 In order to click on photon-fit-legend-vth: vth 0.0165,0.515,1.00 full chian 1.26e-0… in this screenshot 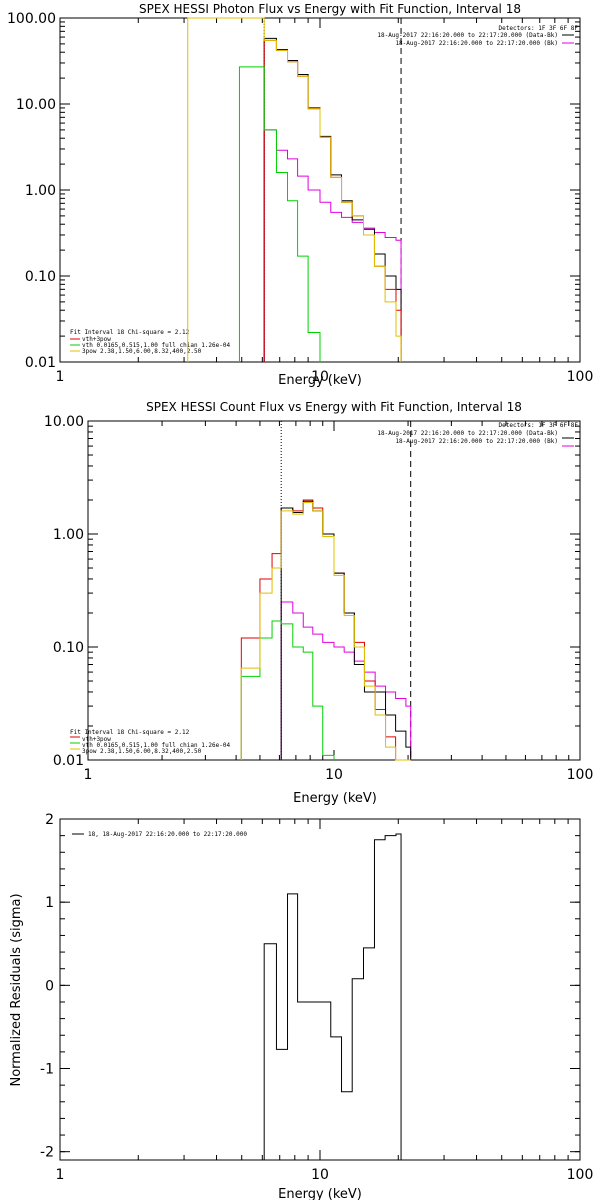, I will do `click(156, 345)`.